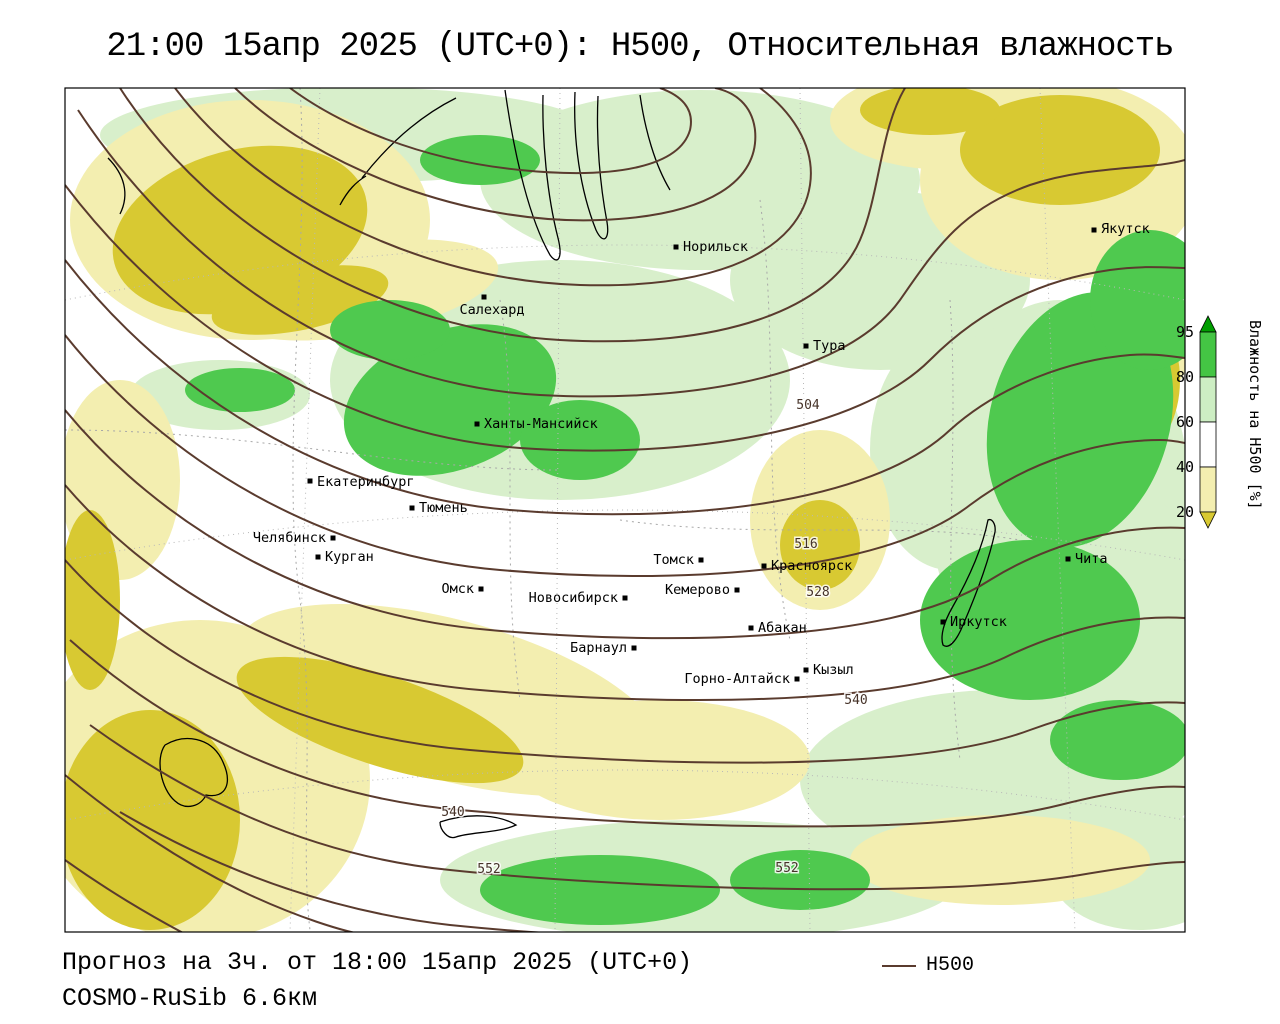 The image size is (1280, 1024). I want to click on city-label: Екатеринбург, so click(366, 482).